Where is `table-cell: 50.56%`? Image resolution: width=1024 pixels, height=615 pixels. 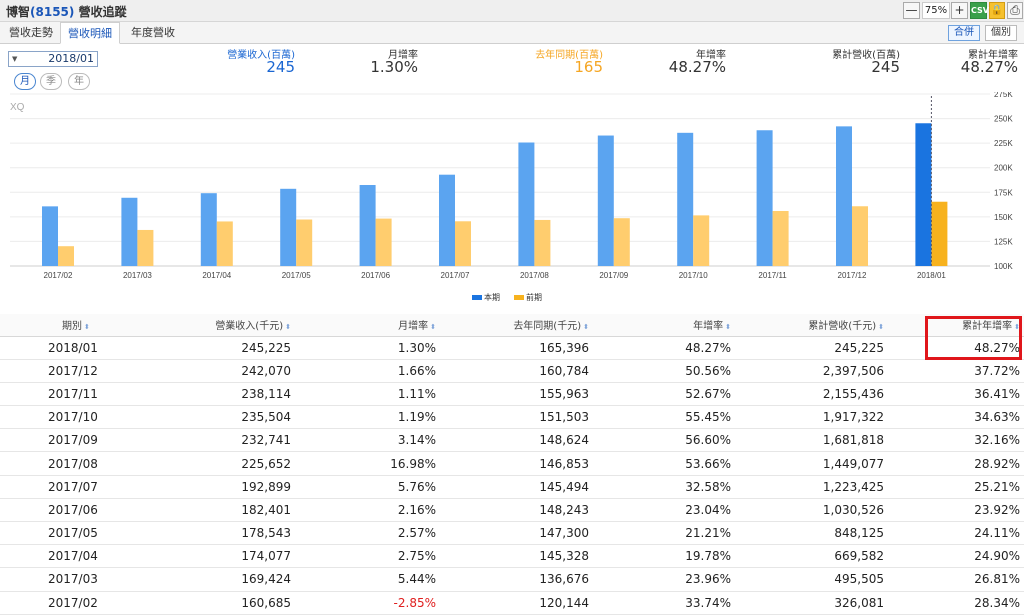
table-cell: 50.56% is located at coordinates (664, 371).